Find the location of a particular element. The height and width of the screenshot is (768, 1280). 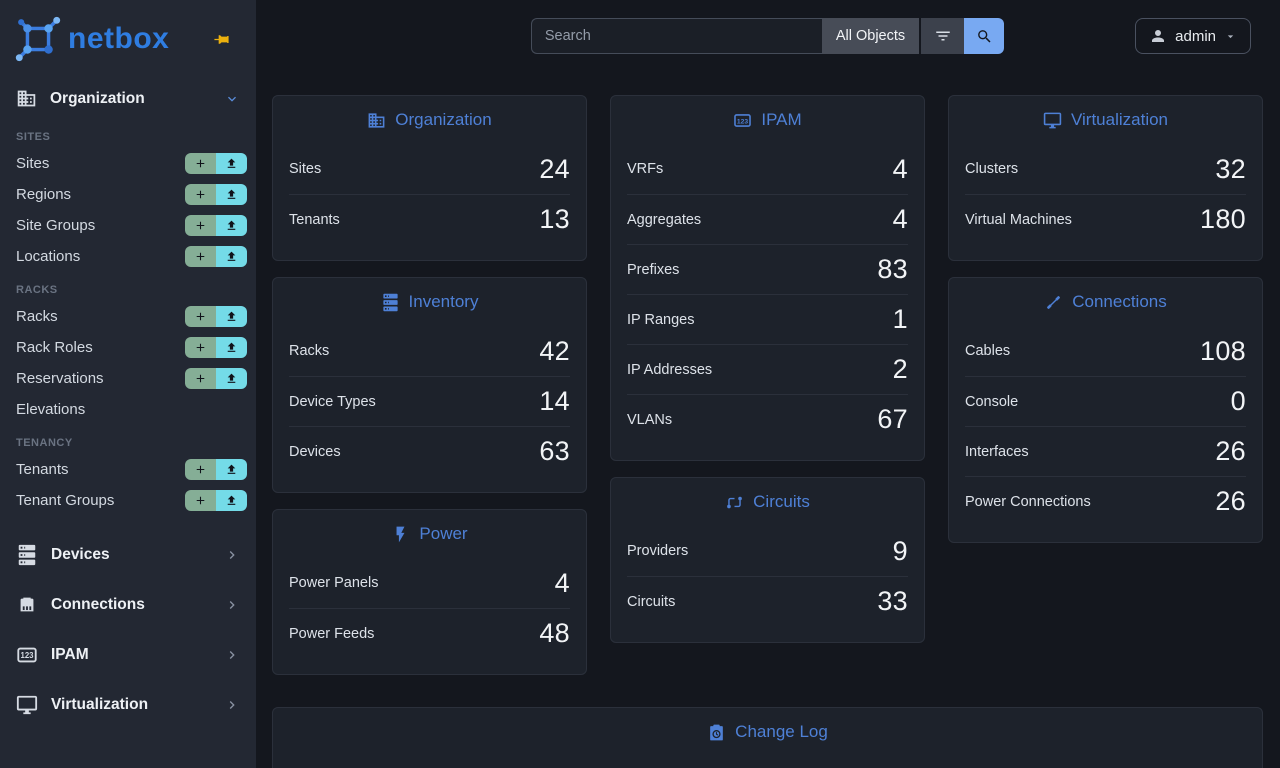

card-title-link: Power is located at coordinates (429, 534).